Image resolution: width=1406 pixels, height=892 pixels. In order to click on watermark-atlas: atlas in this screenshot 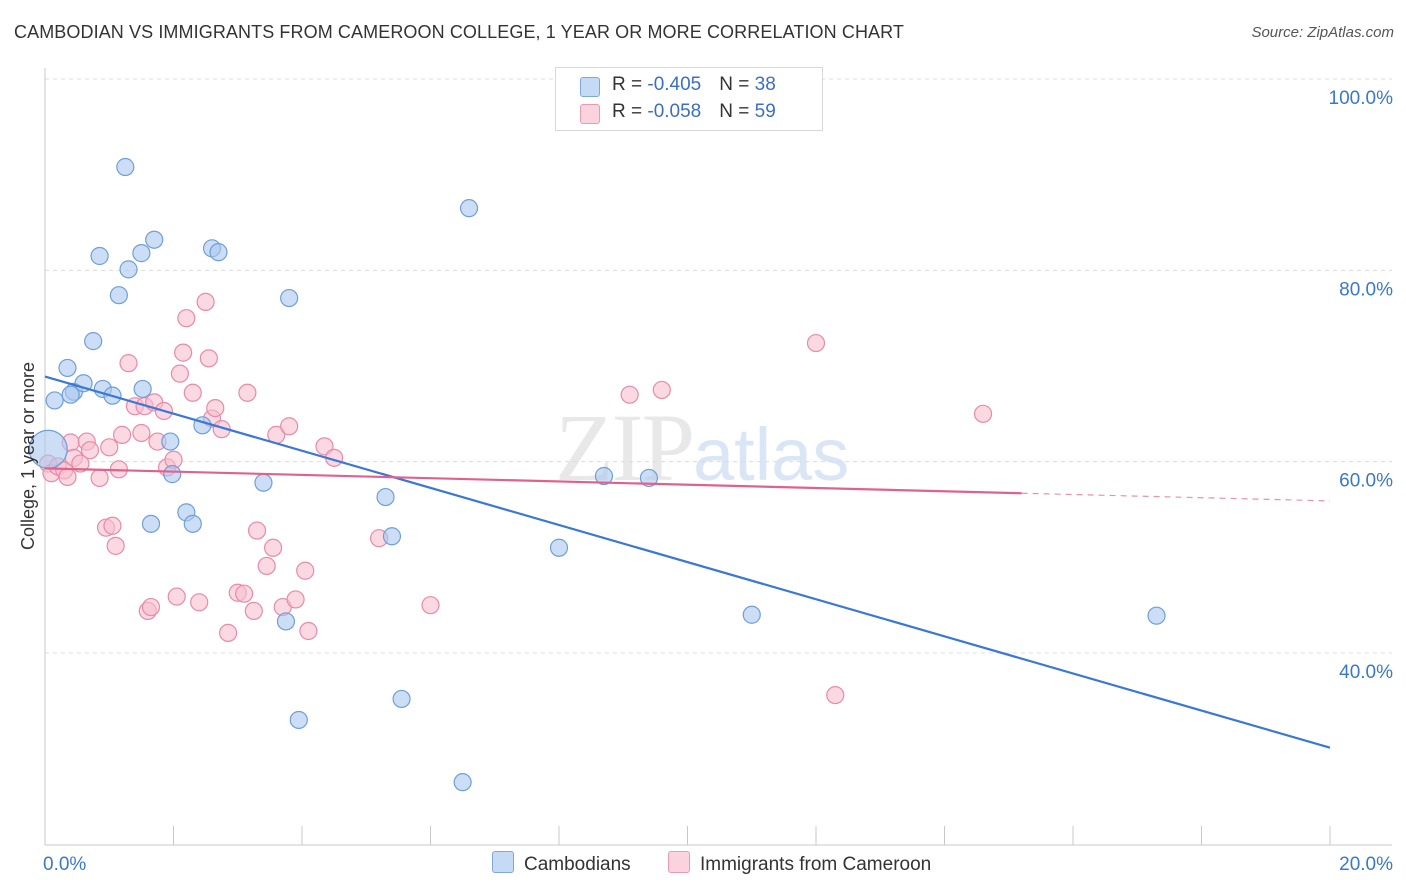, I will do `click(771, 454)`.